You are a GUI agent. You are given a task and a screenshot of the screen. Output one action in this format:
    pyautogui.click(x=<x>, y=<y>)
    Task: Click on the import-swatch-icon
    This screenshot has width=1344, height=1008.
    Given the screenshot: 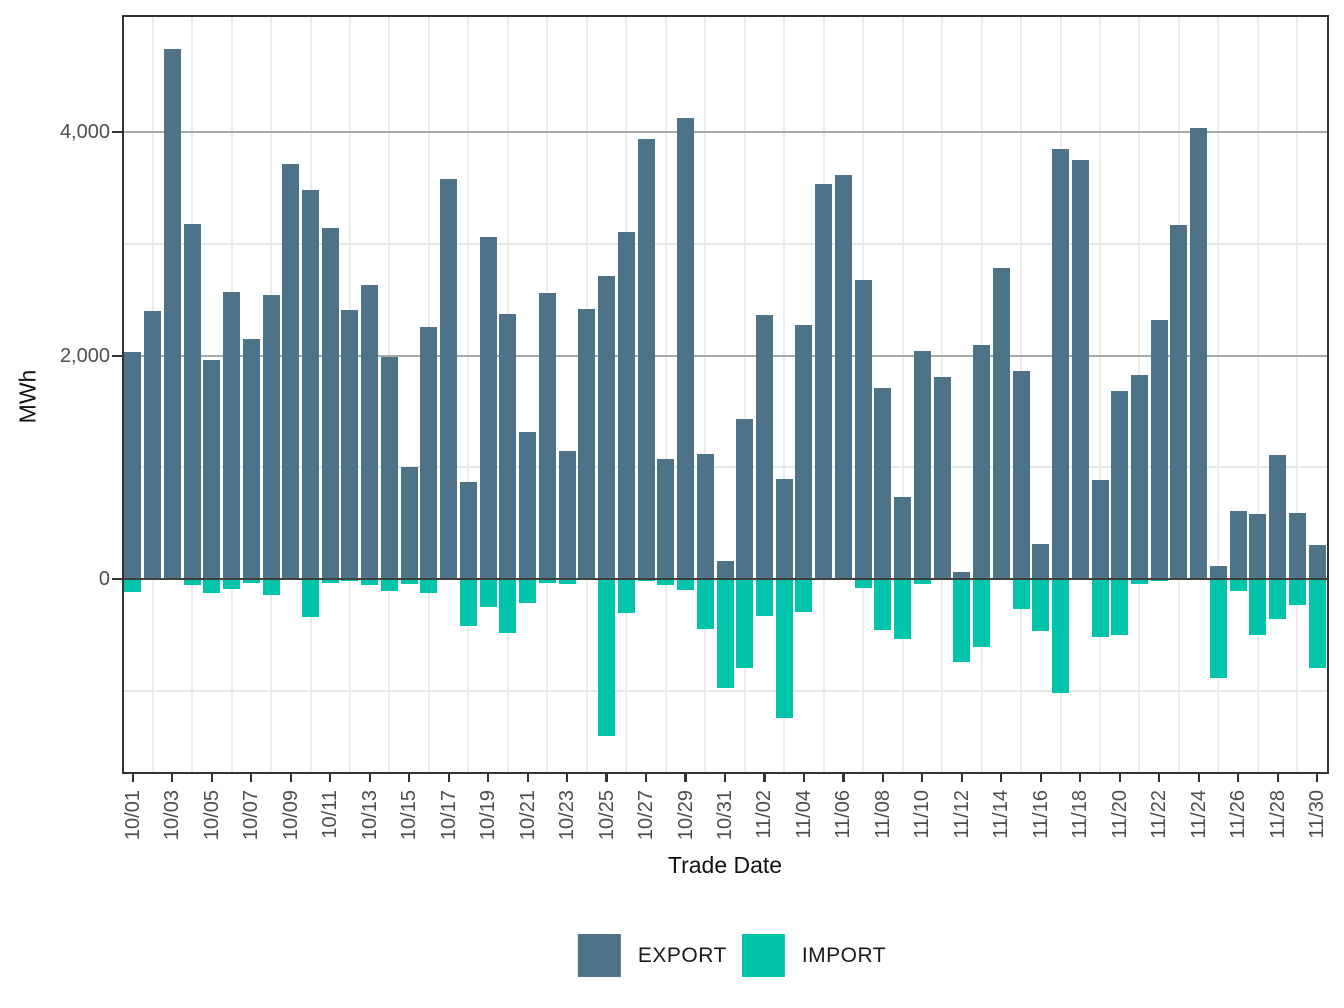 What is the action you would take?
    pyautogui.click(x=763, y=955)
    